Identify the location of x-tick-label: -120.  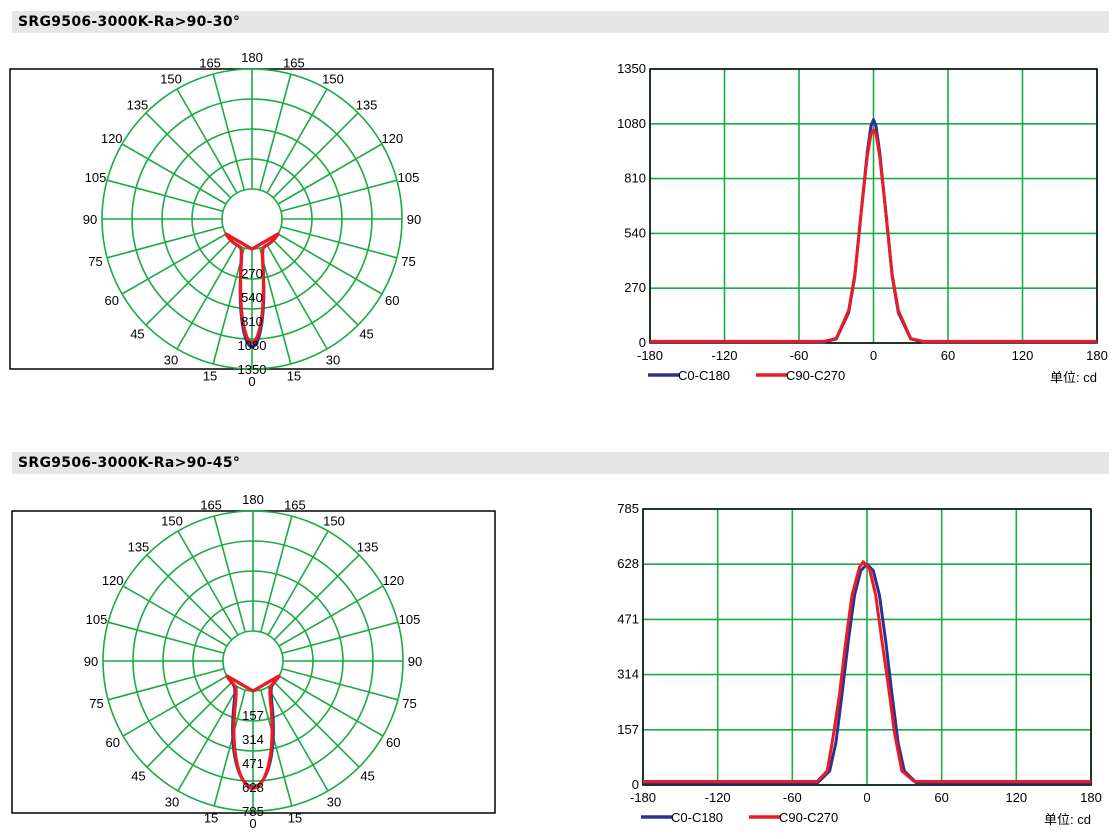
(724, 355).